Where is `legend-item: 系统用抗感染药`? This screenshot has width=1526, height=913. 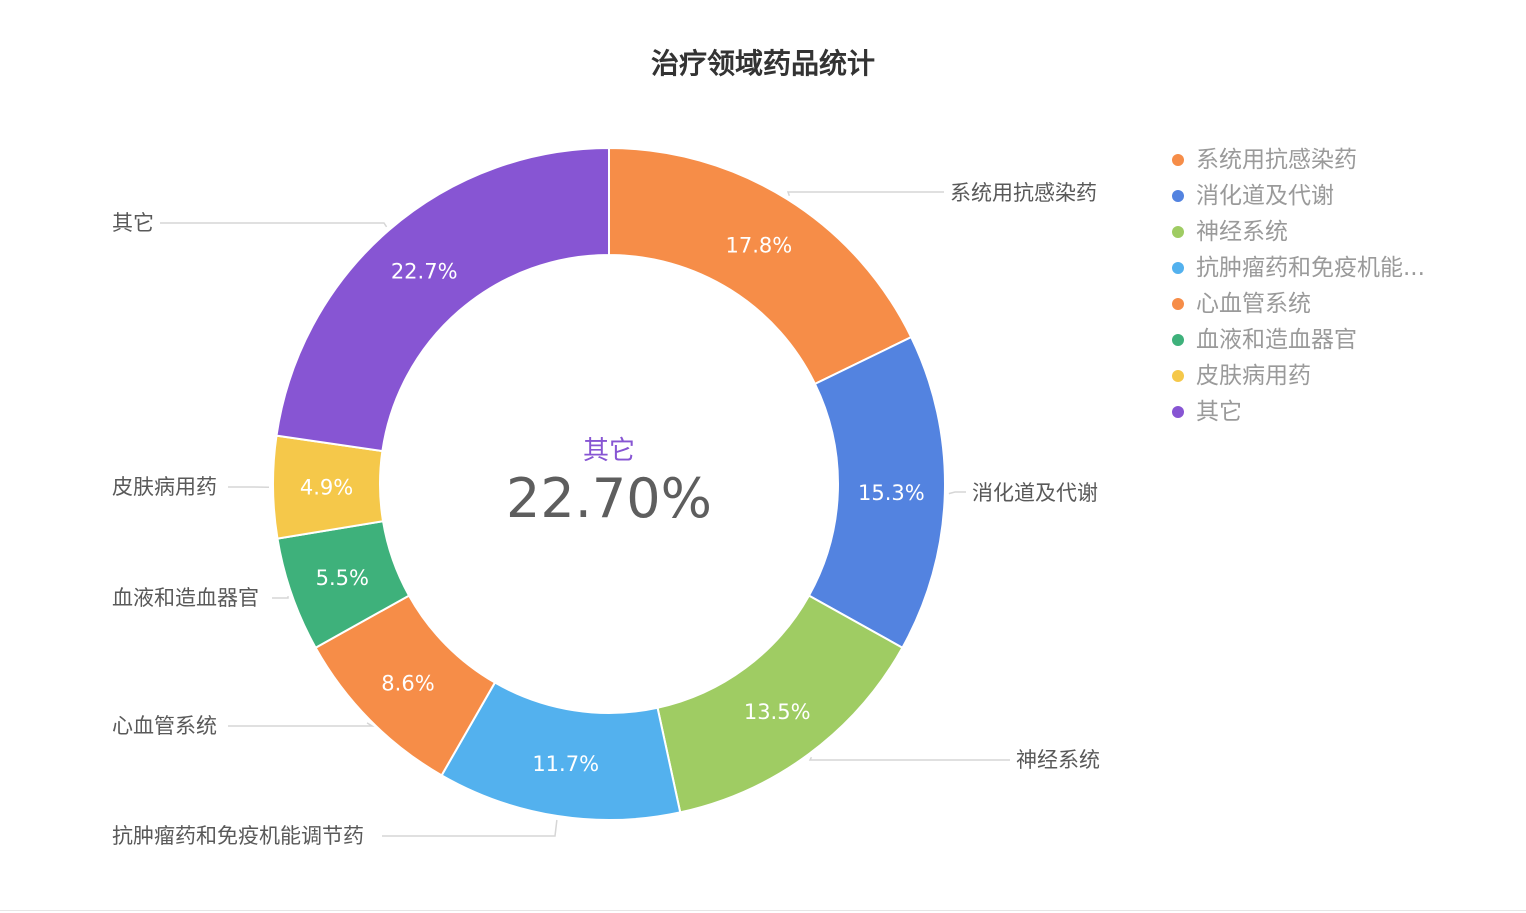 legend-item: 系统用抗感染药 is located at coordinates (1322, 160).